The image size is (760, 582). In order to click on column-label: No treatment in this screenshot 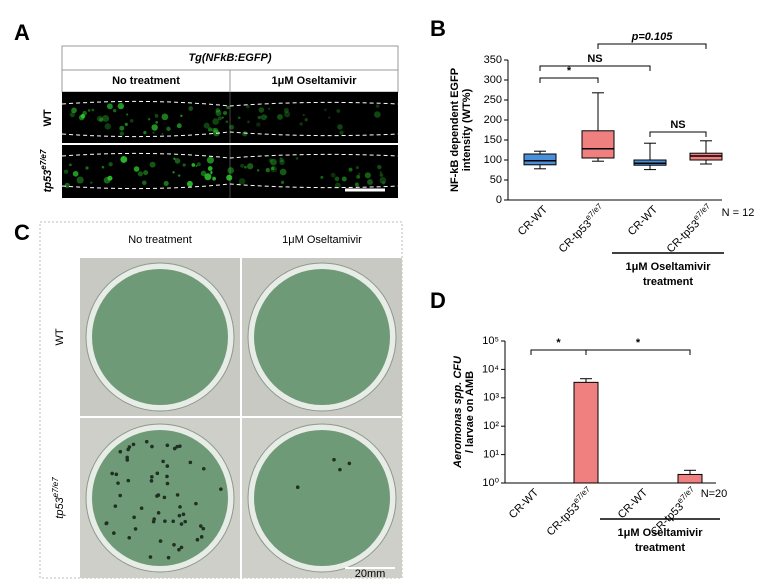, I will do `click(146, 81)`.